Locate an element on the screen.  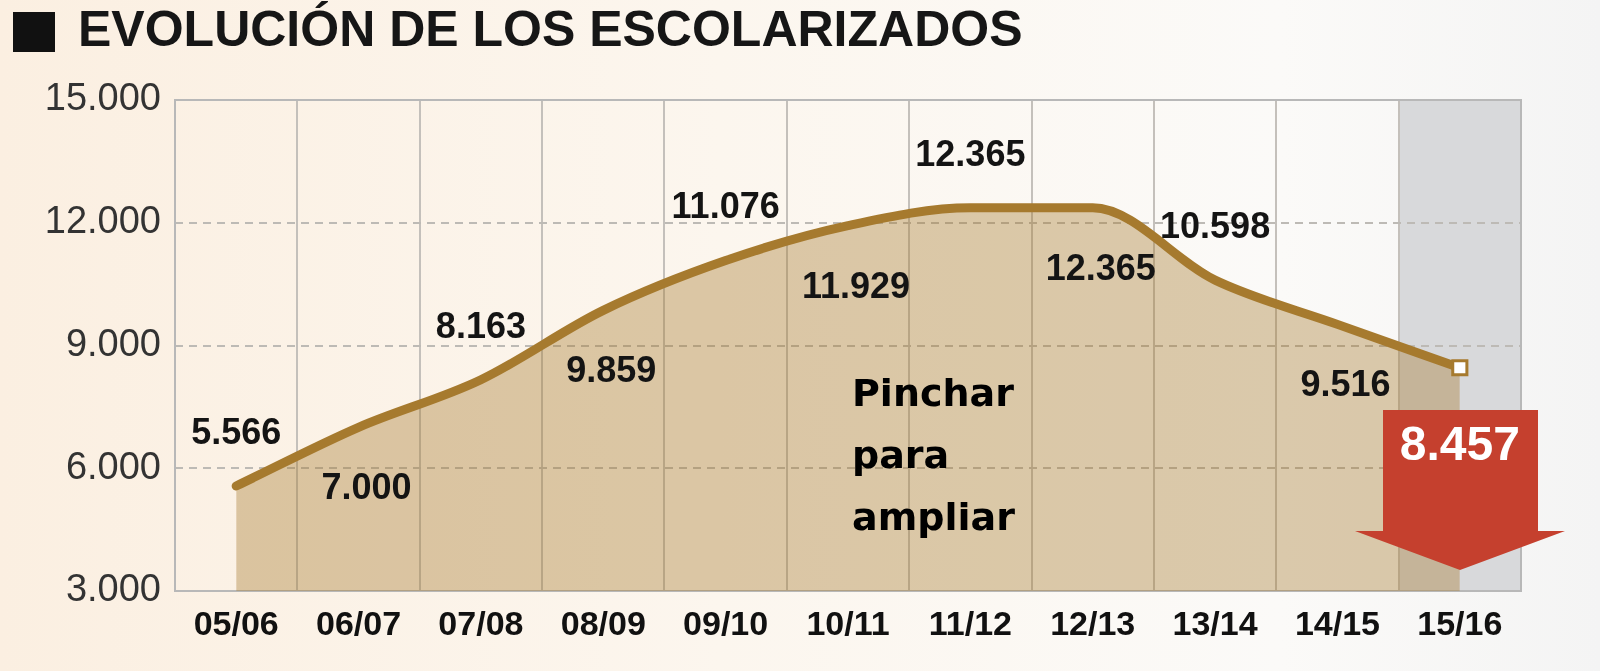
data-label: 8.163 is located at coordinates (480, 325).